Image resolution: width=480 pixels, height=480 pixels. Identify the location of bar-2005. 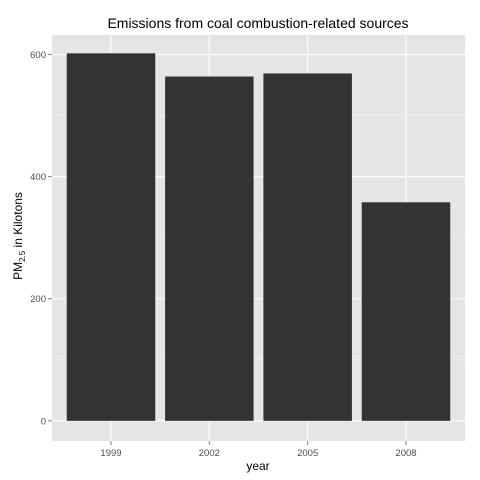
(307, 247).